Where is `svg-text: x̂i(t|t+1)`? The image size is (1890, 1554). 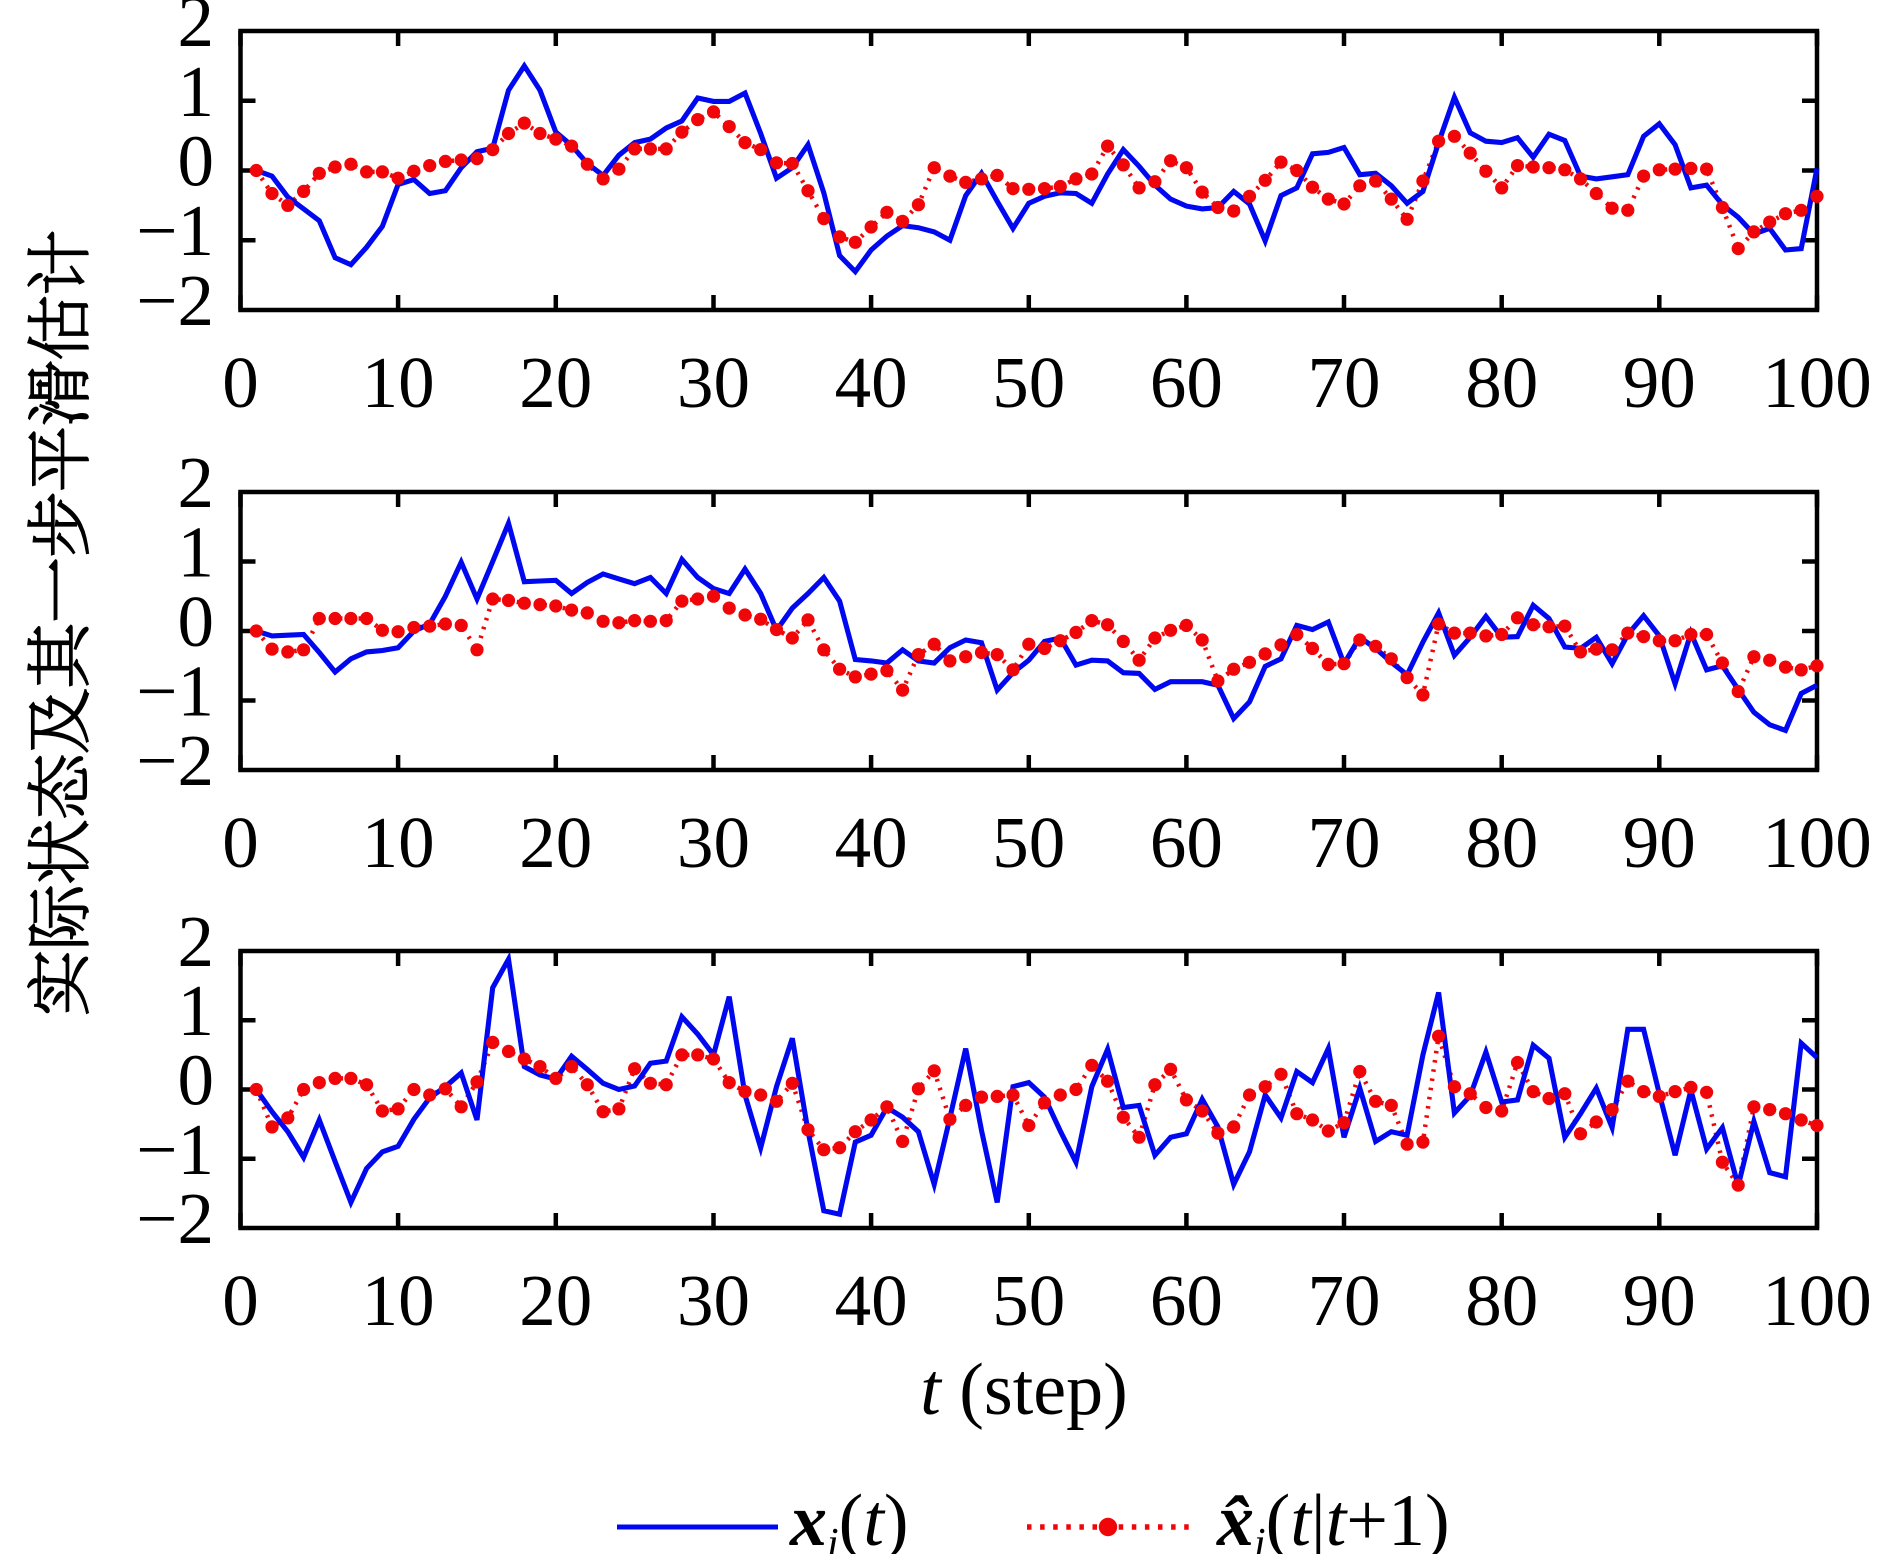 svg-text: x̂i(t|t+1) is located at coordinates (1333, 1517).